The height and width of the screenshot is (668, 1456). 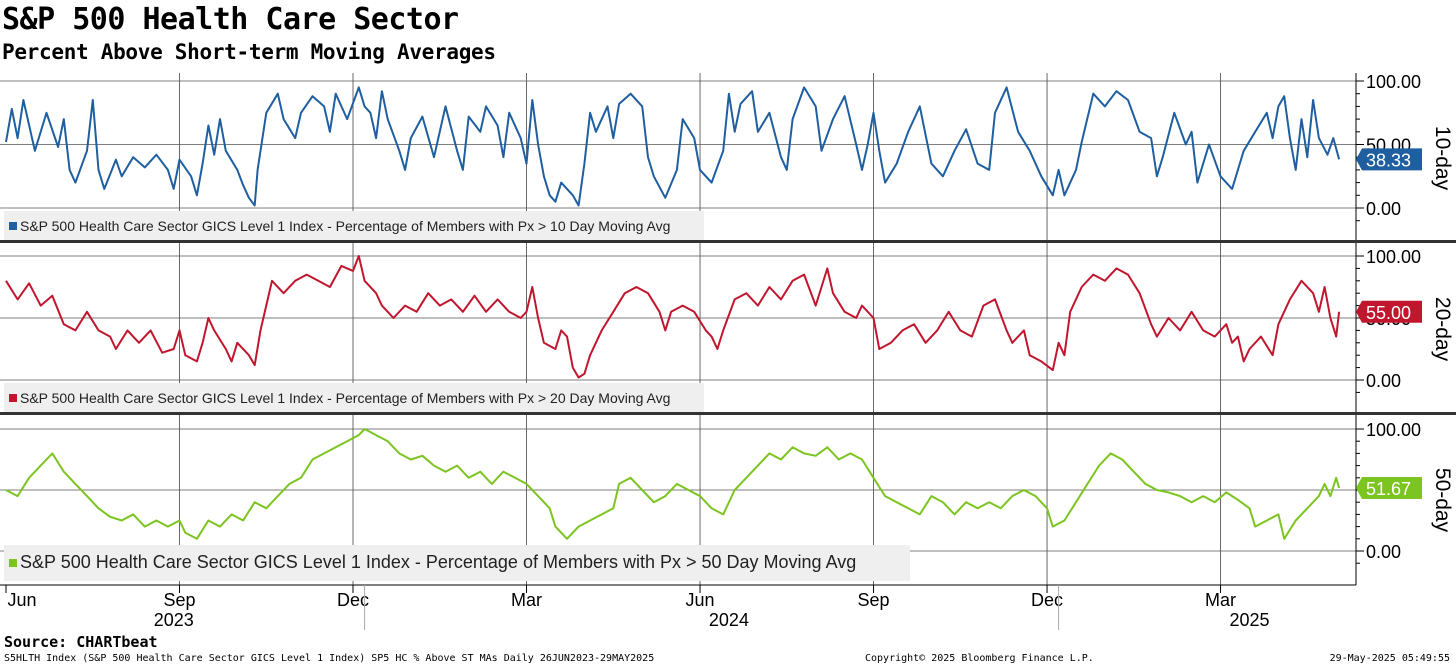 I want to click on footer-copyright: Copyright© 2025 Bloomberg Finance L.P., so click(x=979, y=658).